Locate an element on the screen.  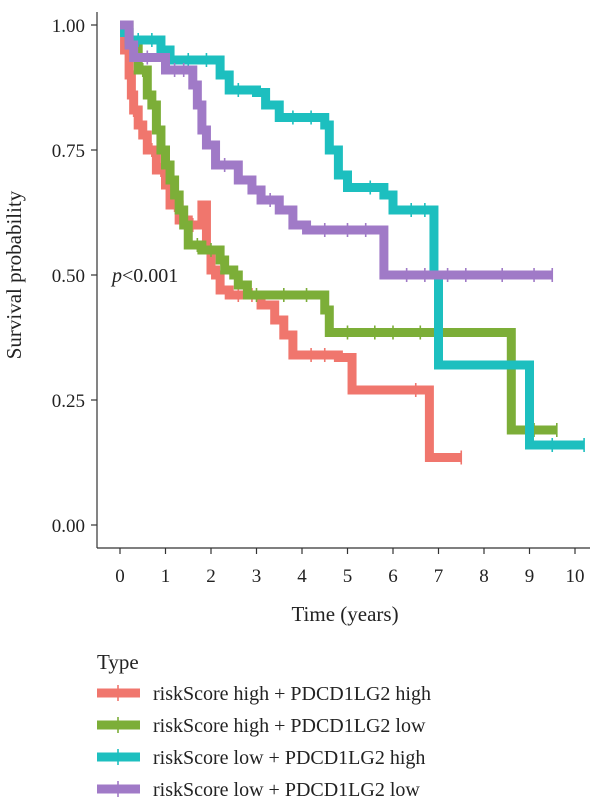
y-tick-label: 0.00 is located at coordinates (68, 526).